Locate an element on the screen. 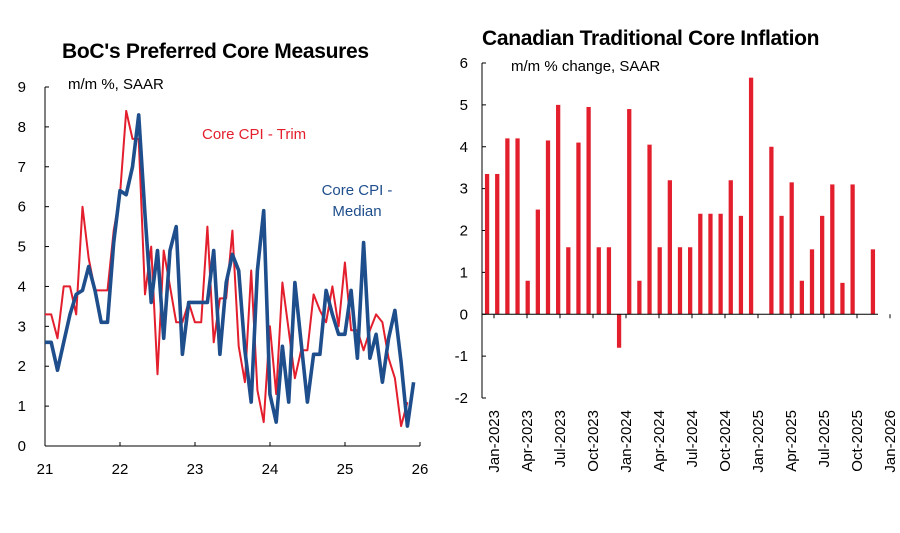 The height and width of the screenshot is (533, 900). right-chart-title: Canadian Traditional Core Inflation is located at coordinates (651, 38).